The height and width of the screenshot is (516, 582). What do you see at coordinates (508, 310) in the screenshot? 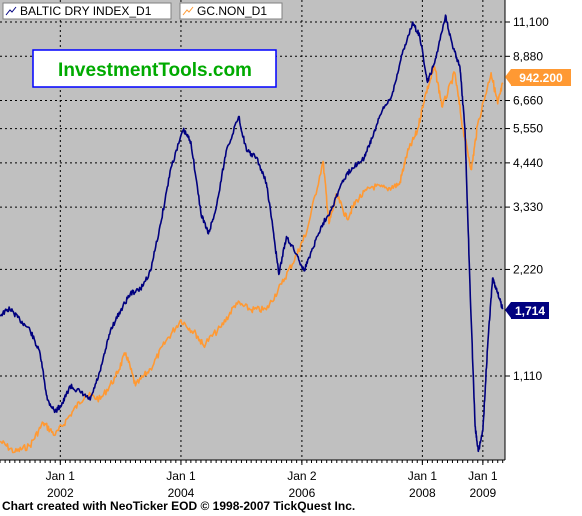
I see `baltic-last-value-pointer` at bounding box center [508, 310].